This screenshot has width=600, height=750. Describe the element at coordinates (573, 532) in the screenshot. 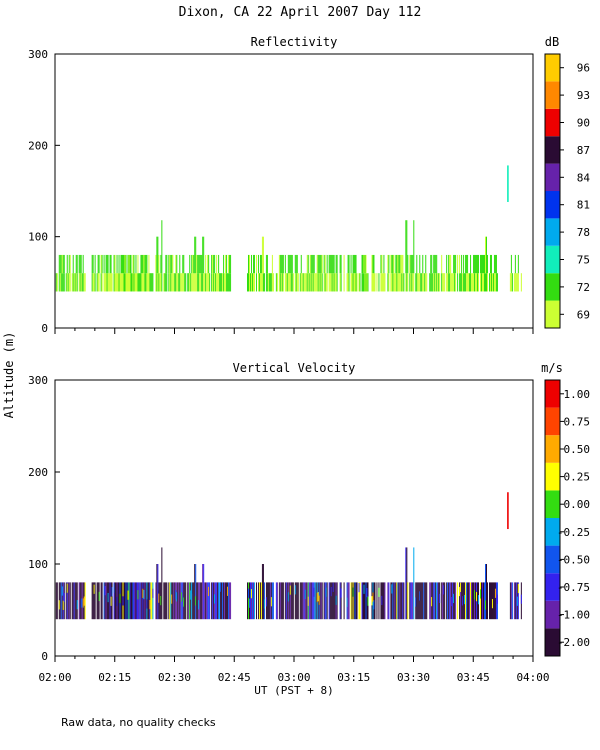

I see `colorbar-label: -0.25` at that location.